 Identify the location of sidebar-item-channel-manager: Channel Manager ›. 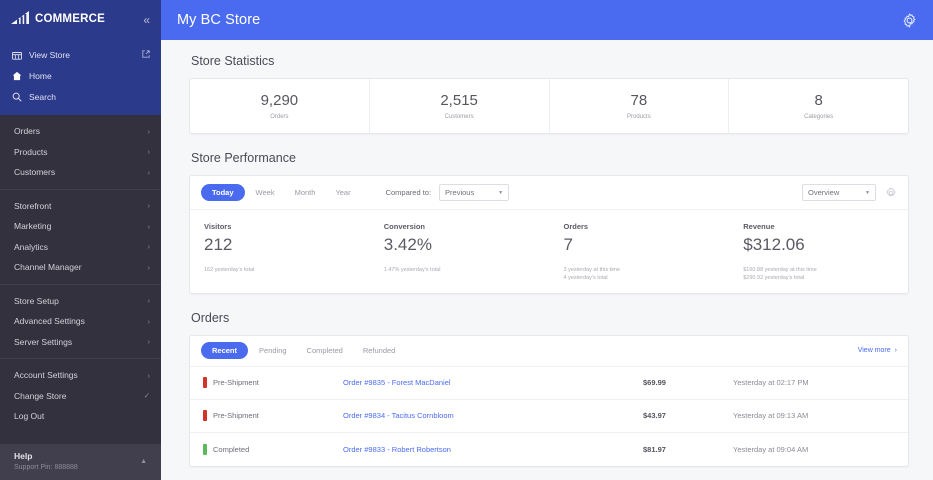
(80, 267).